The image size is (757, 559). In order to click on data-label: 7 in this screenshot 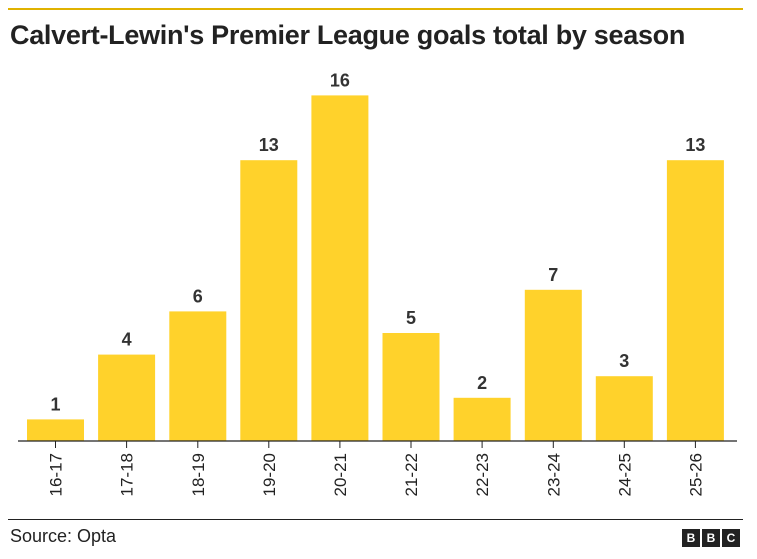, I will do `click(553, 275)`.